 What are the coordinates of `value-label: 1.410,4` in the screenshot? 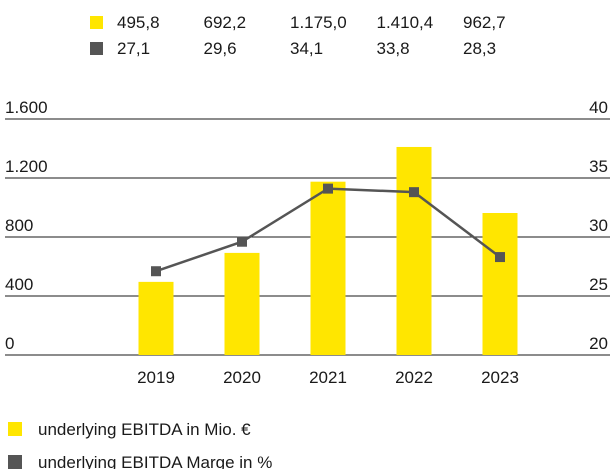 It's located at (405, 22).